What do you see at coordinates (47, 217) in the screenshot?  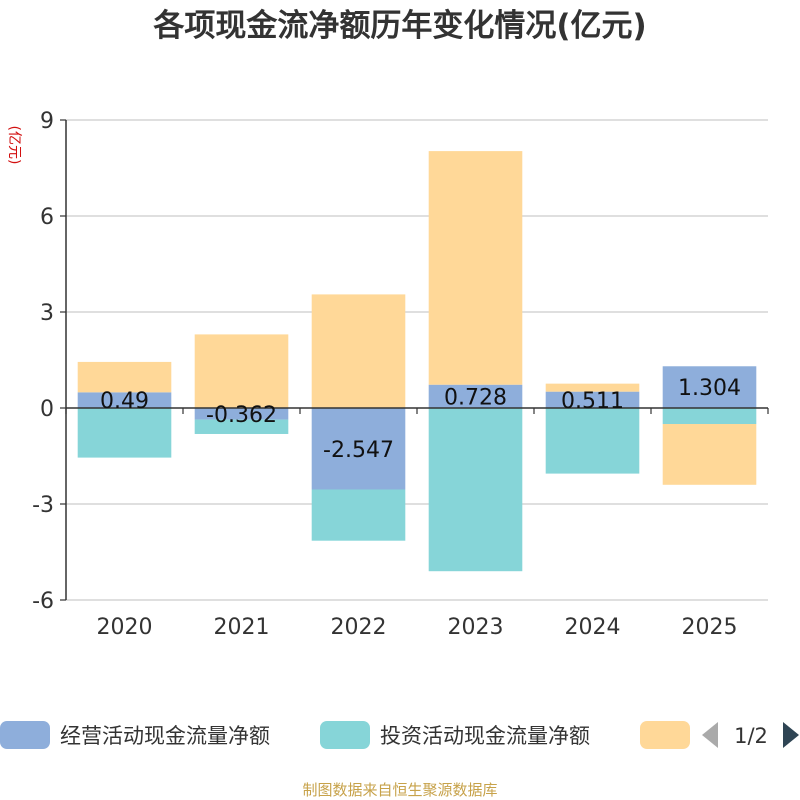 I see `y-tick-label: 6` at bounding box center [47, 217].